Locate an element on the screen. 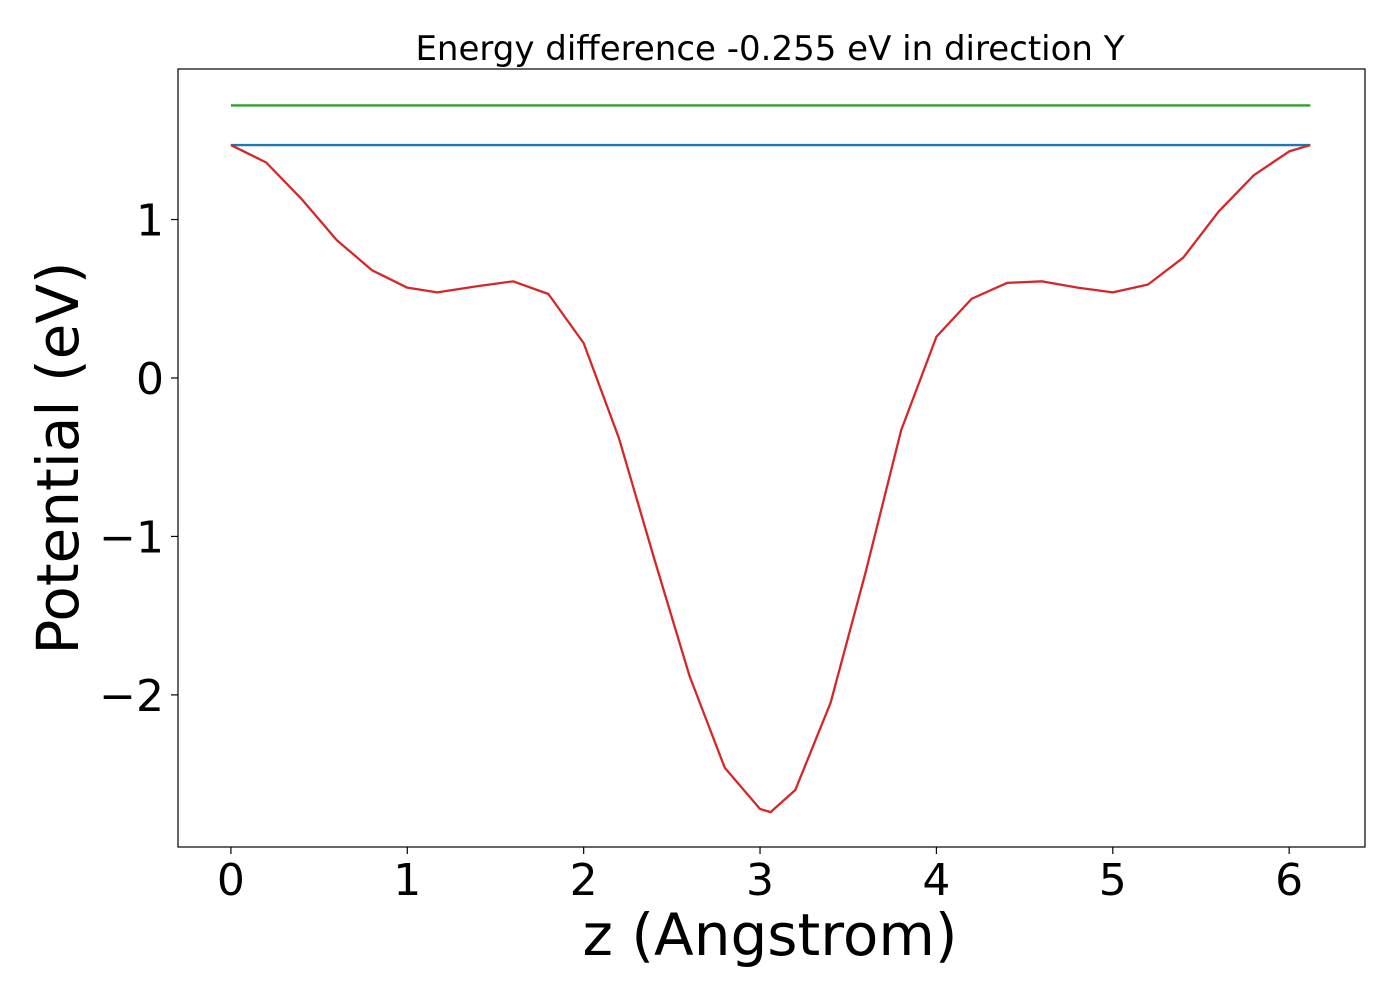 The width and height of the screenshot is (1400, 1000). y-tick-label: −1 is located at coordinates (131, 537).